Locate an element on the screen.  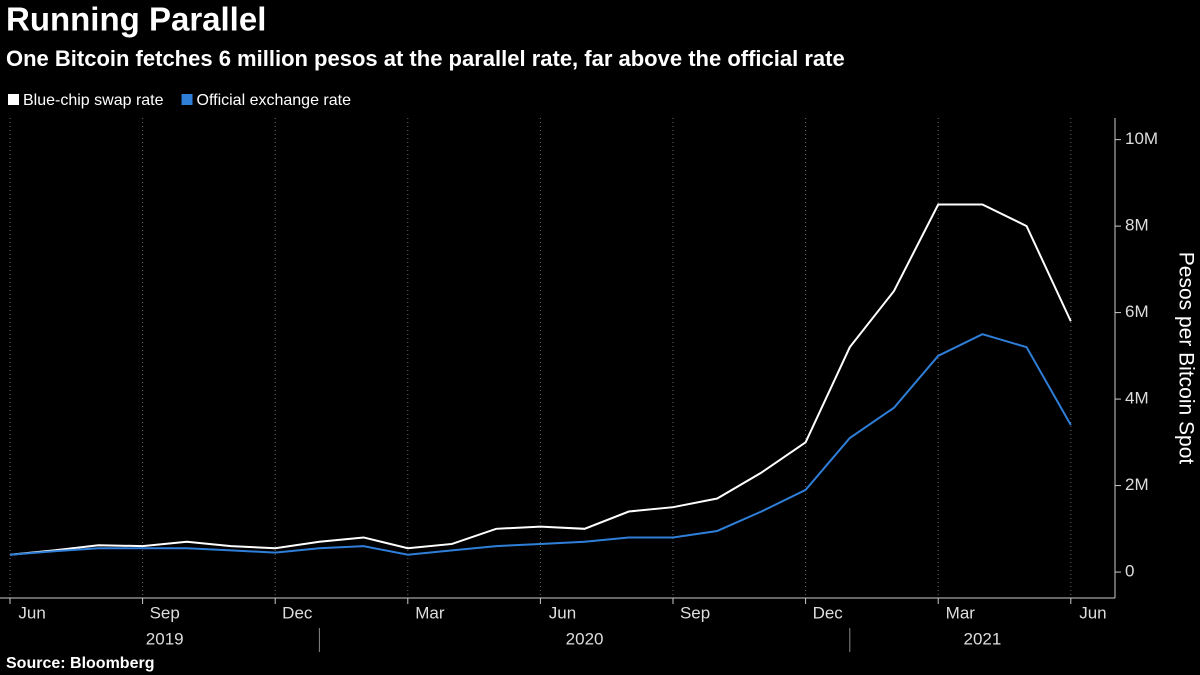
y-tick-label: 2M is located at coordinates (1137, 484).